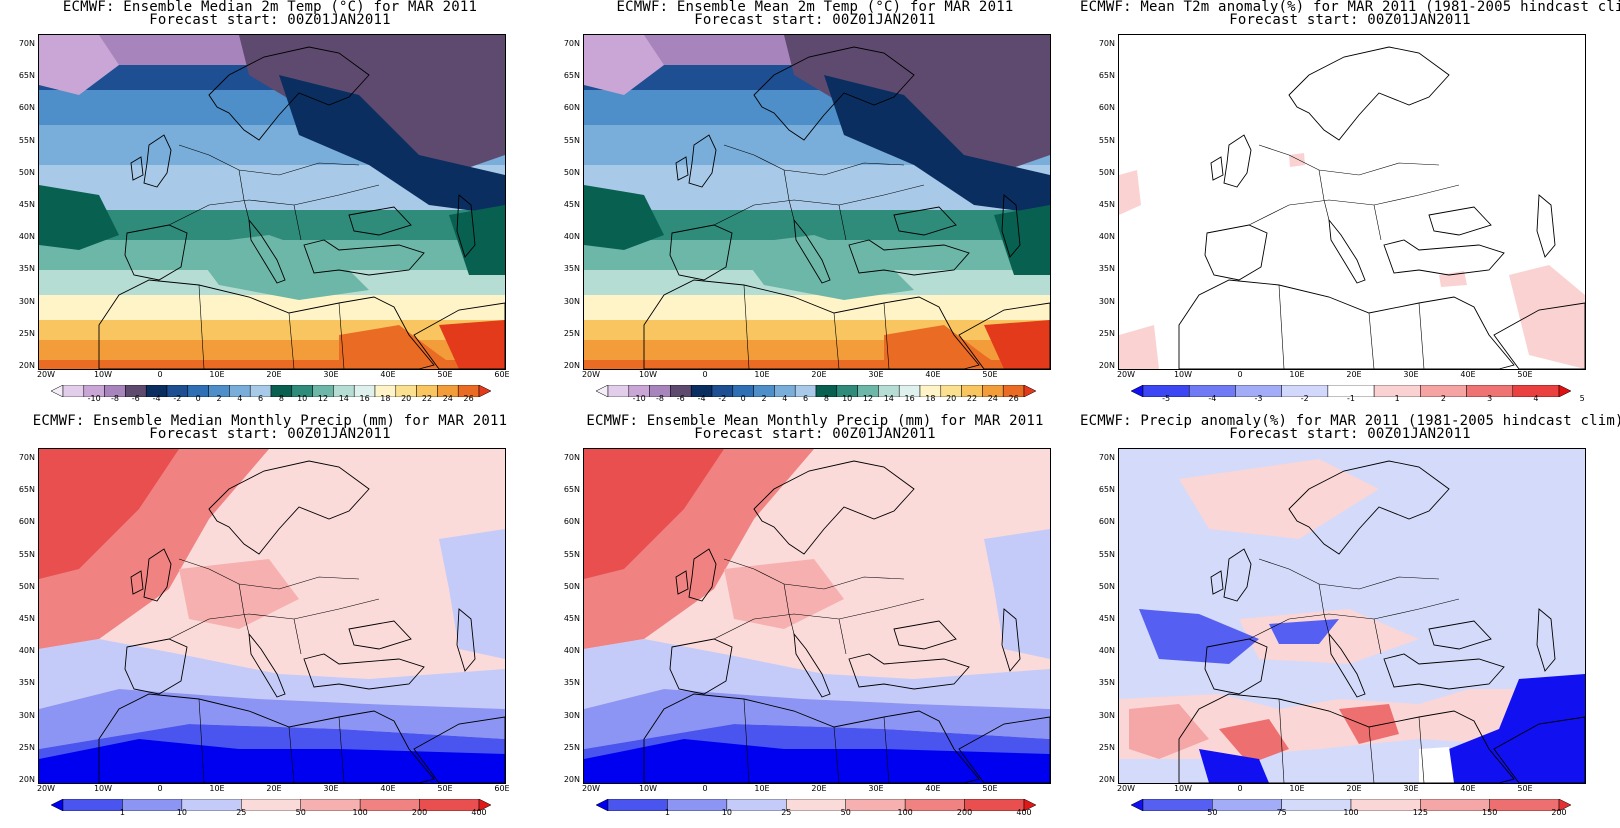  Describe the element at coordinates (240, 398) in the screenshot. I see `colorbar-label: 4` at that location.